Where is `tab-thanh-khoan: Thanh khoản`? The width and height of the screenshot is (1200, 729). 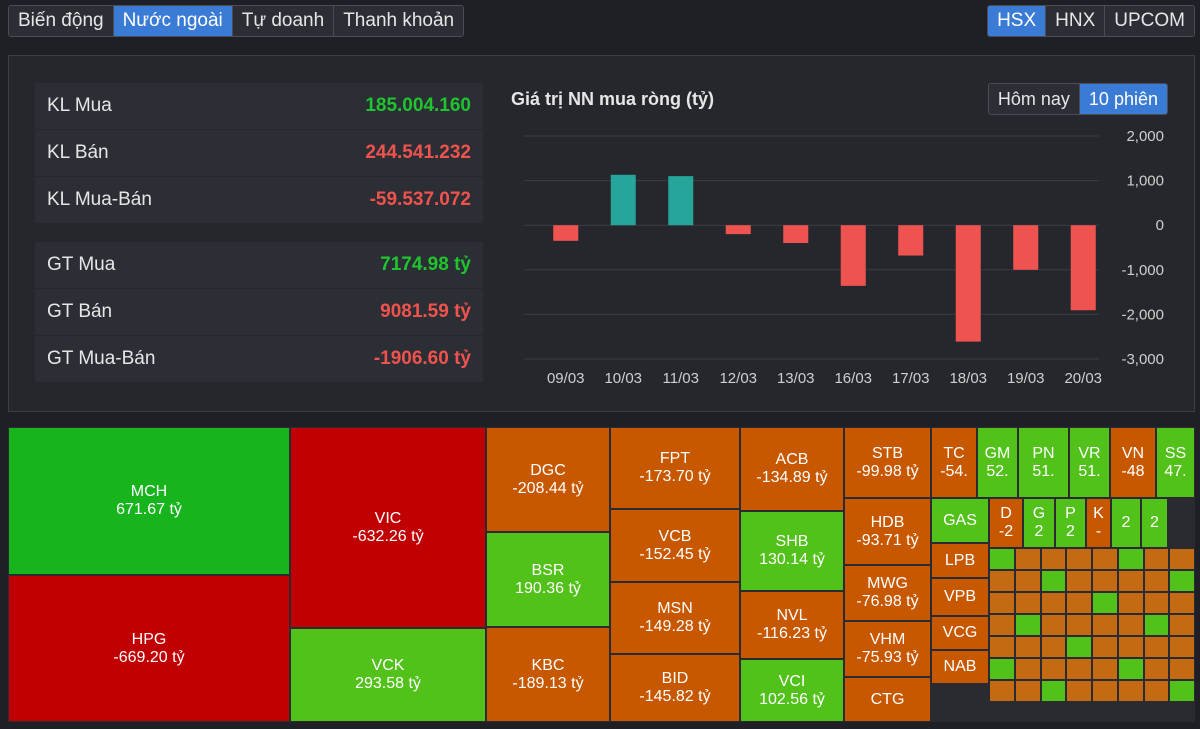
tab-thanh-khoan: Thanh khoản is located at coordinates (399, 21).